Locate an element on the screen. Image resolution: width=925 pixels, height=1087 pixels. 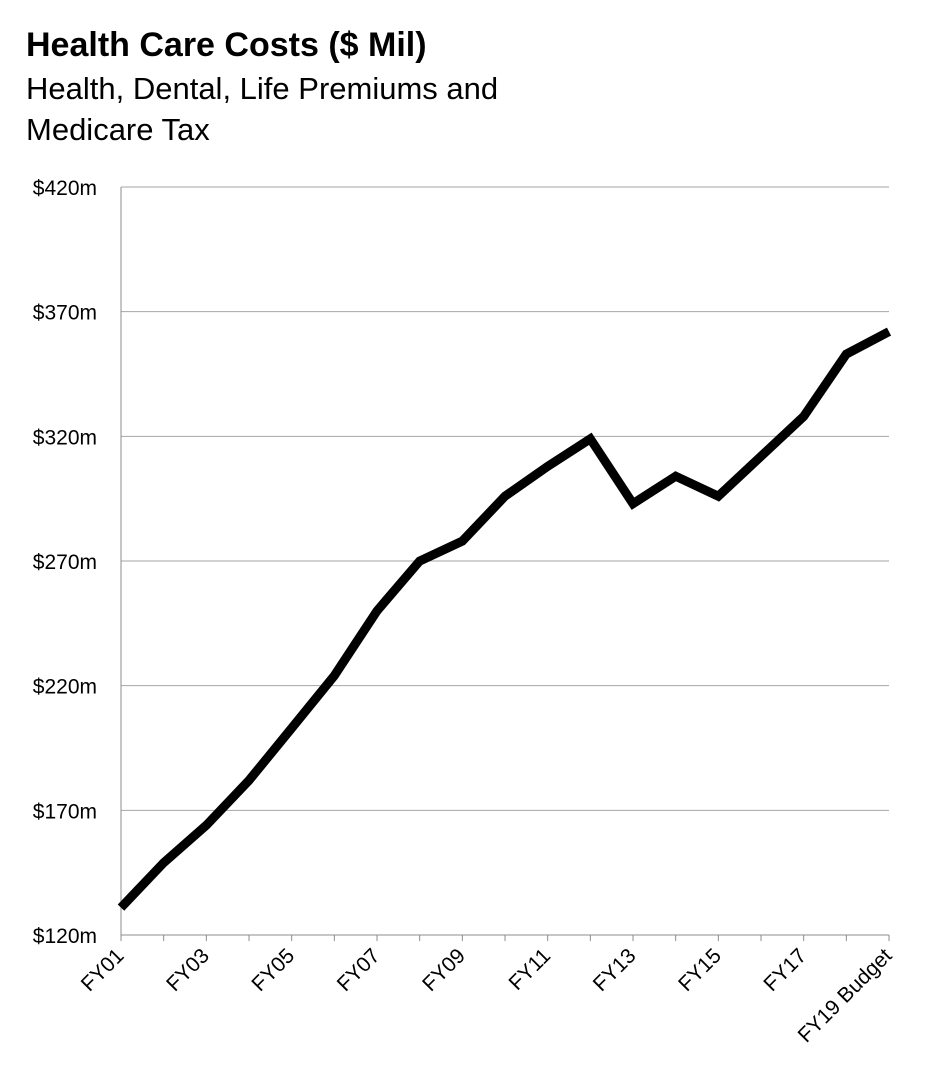
x-tick-label: FY09 is located at coordinates (444, 970).